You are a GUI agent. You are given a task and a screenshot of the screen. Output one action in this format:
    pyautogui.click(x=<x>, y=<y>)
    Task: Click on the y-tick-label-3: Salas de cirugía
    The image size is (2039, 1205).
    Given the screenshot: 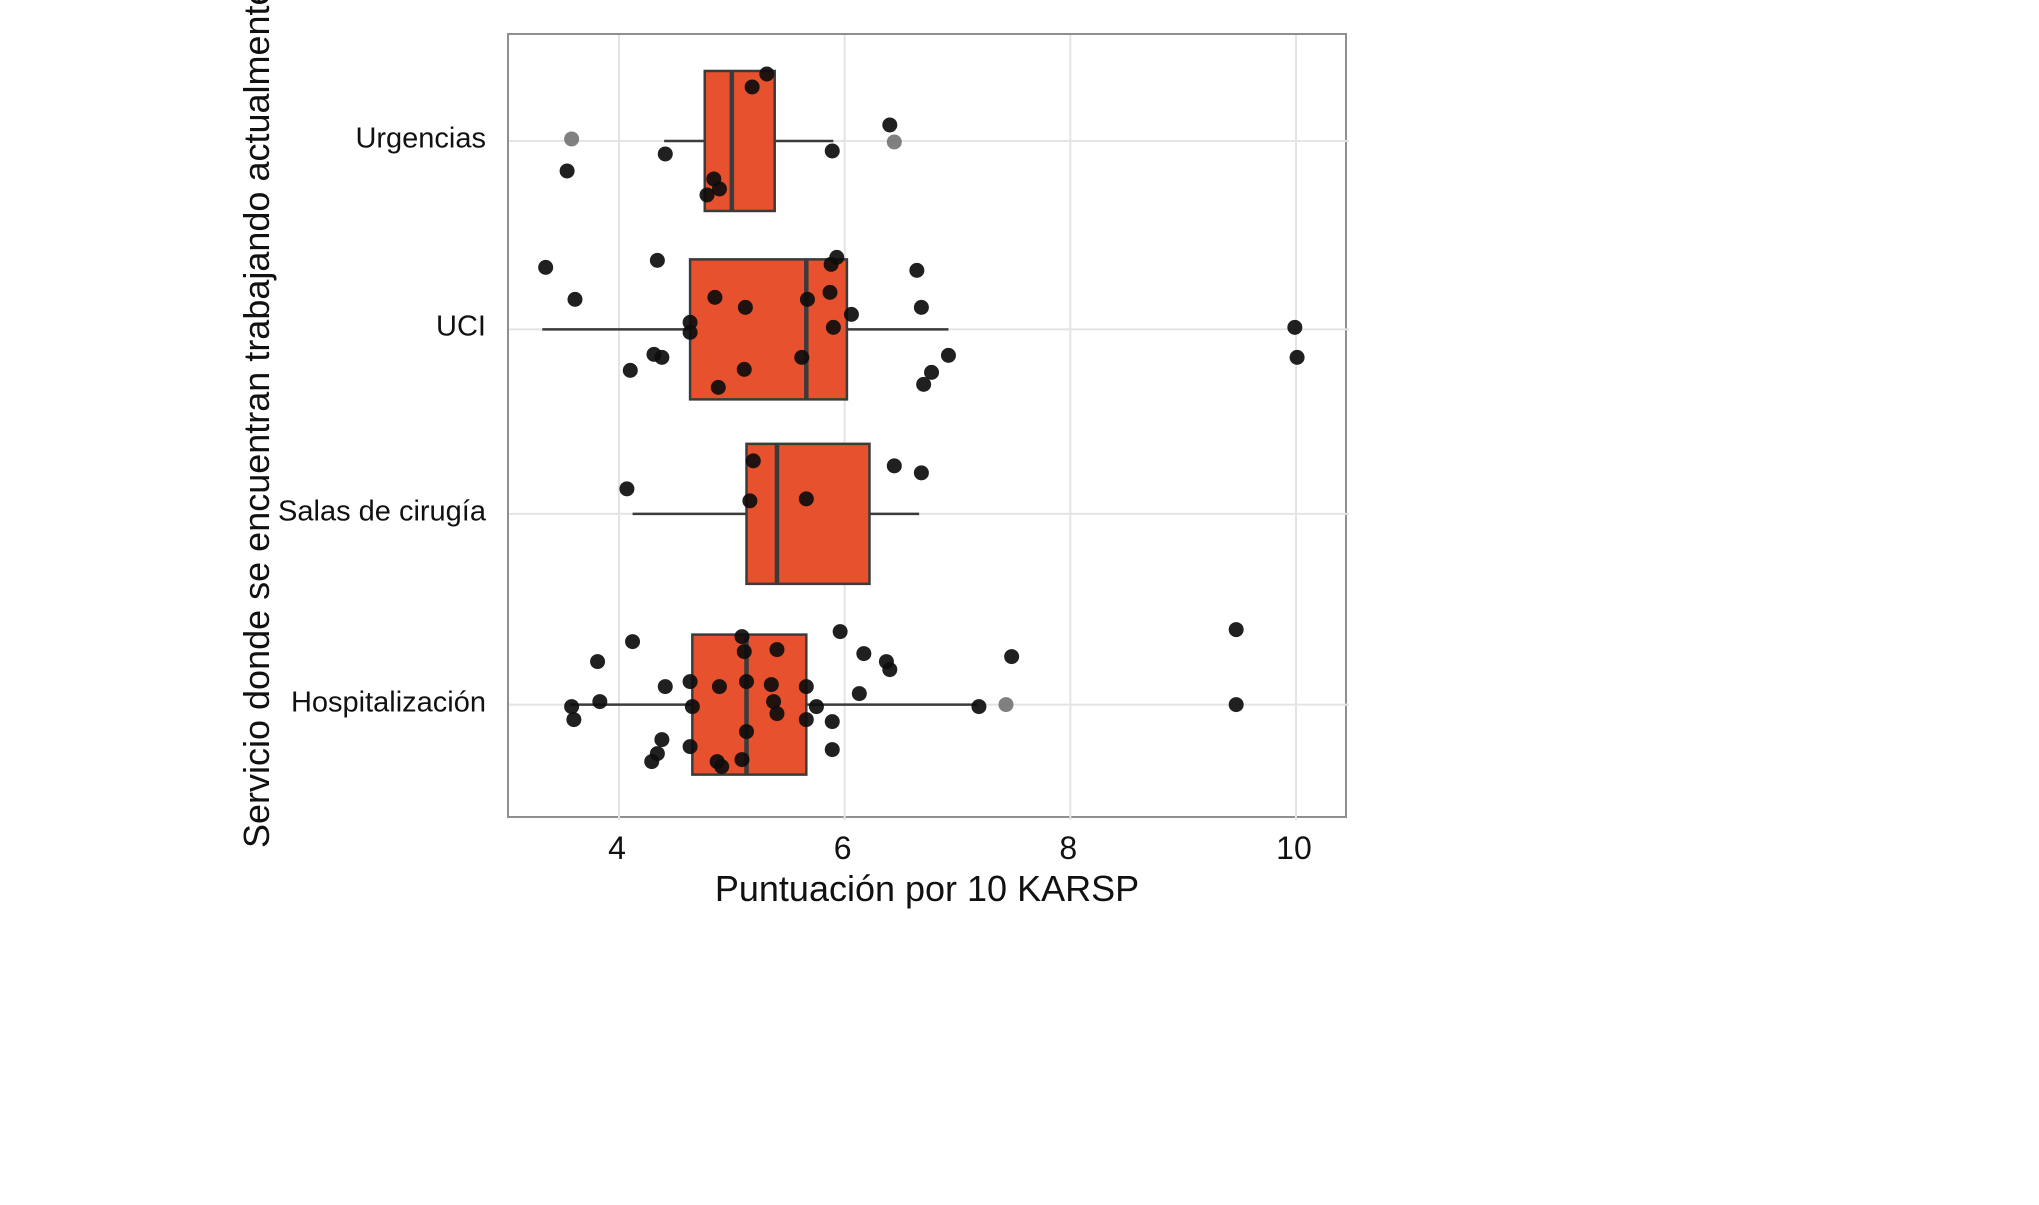 What is the action you would take?
    pyautogui.click(x=382, y=511)
    